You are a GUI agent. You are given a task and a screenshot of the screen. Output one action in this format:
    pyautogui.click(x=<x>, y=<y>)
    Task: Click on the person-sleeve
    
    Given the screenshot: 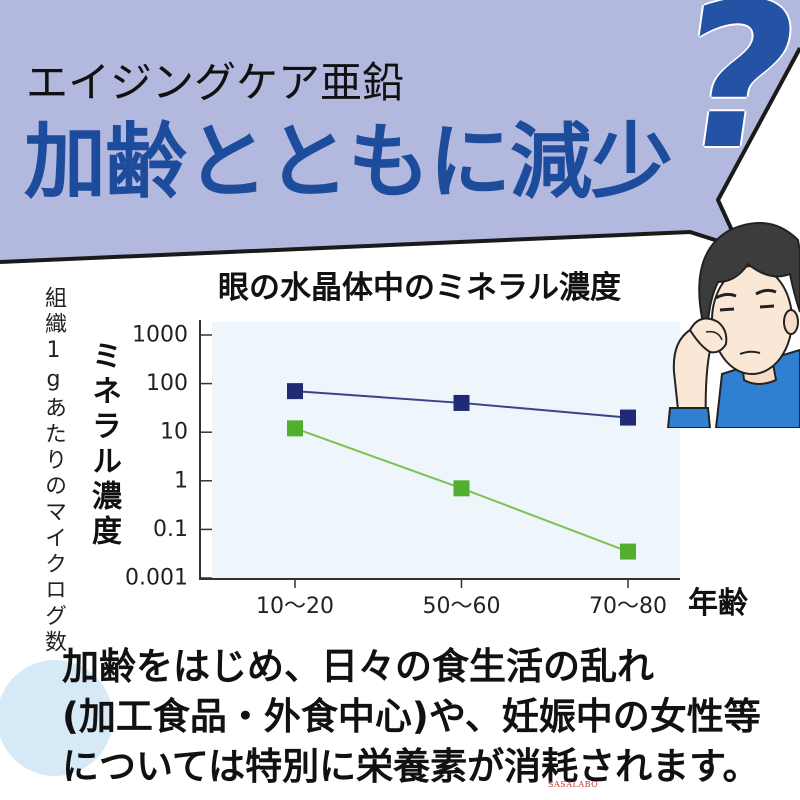 What is the action you would take?
    pyautogui.click(x=689, y=417)
    